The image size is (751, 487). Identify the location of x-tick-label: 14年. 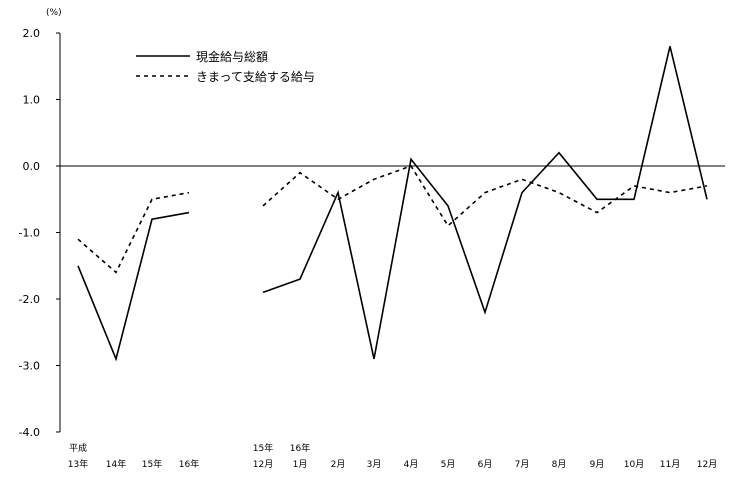
(116, 464).